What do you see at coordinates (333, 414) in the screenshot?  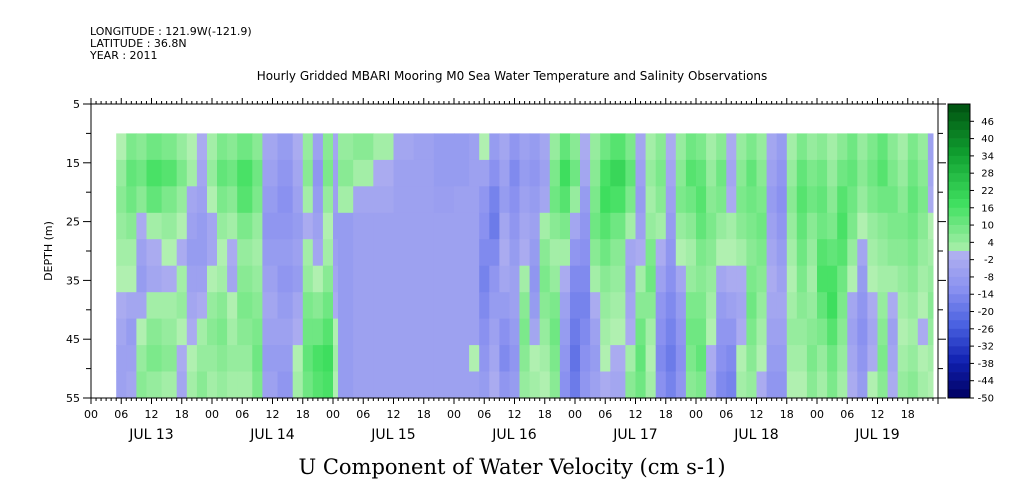 I see `x-hour-label: 00` at bounding box center [333, 414].